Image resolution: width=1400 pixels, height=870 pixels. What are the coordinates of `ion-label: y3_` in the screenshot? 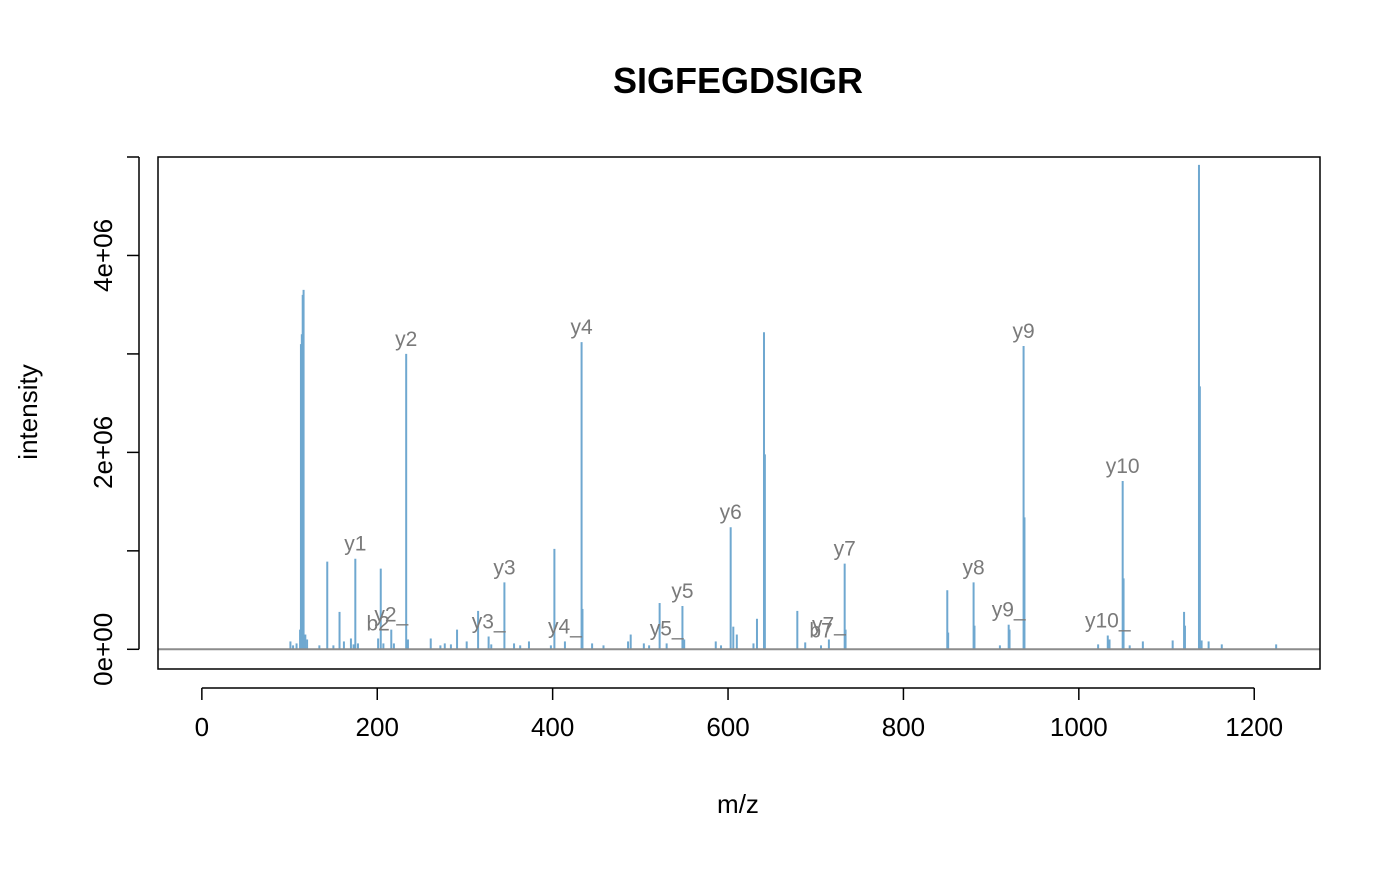 It's located at (489, 622).